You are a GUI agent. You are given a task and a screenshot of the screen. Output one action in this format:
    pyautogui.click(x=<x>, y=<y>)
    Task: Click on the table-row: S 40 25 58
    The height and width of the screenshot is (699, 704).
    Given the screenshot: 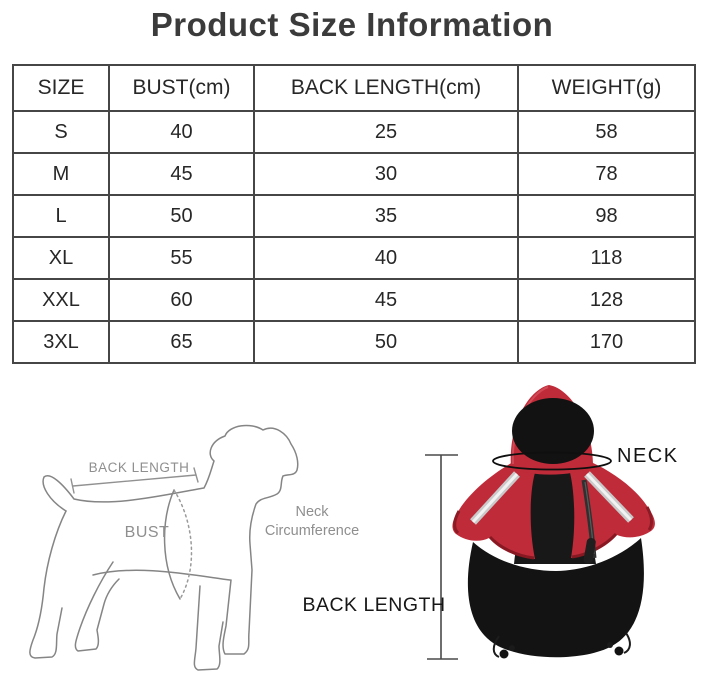 What is the action you would take?
    pyautogui.click(x=354, y=132)
    